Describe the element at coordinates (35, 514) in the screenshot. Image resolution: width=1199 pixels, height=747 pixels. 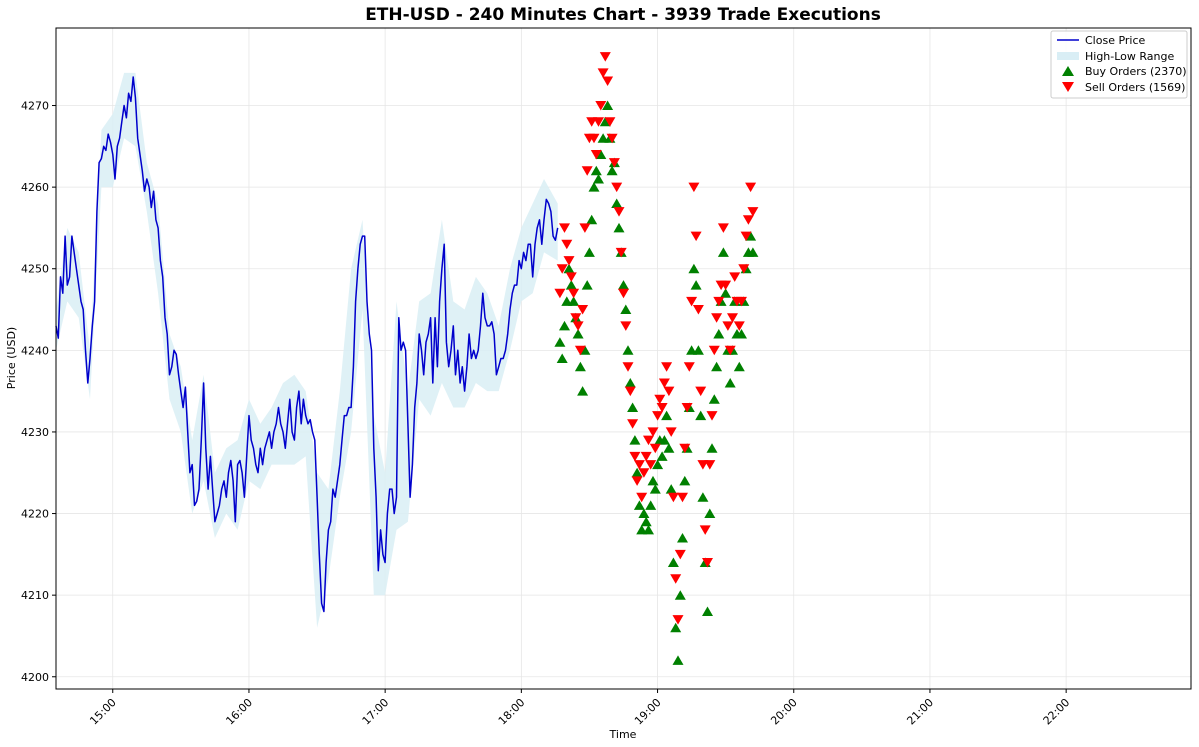
I see `y-tick-label: 4220` at that location.